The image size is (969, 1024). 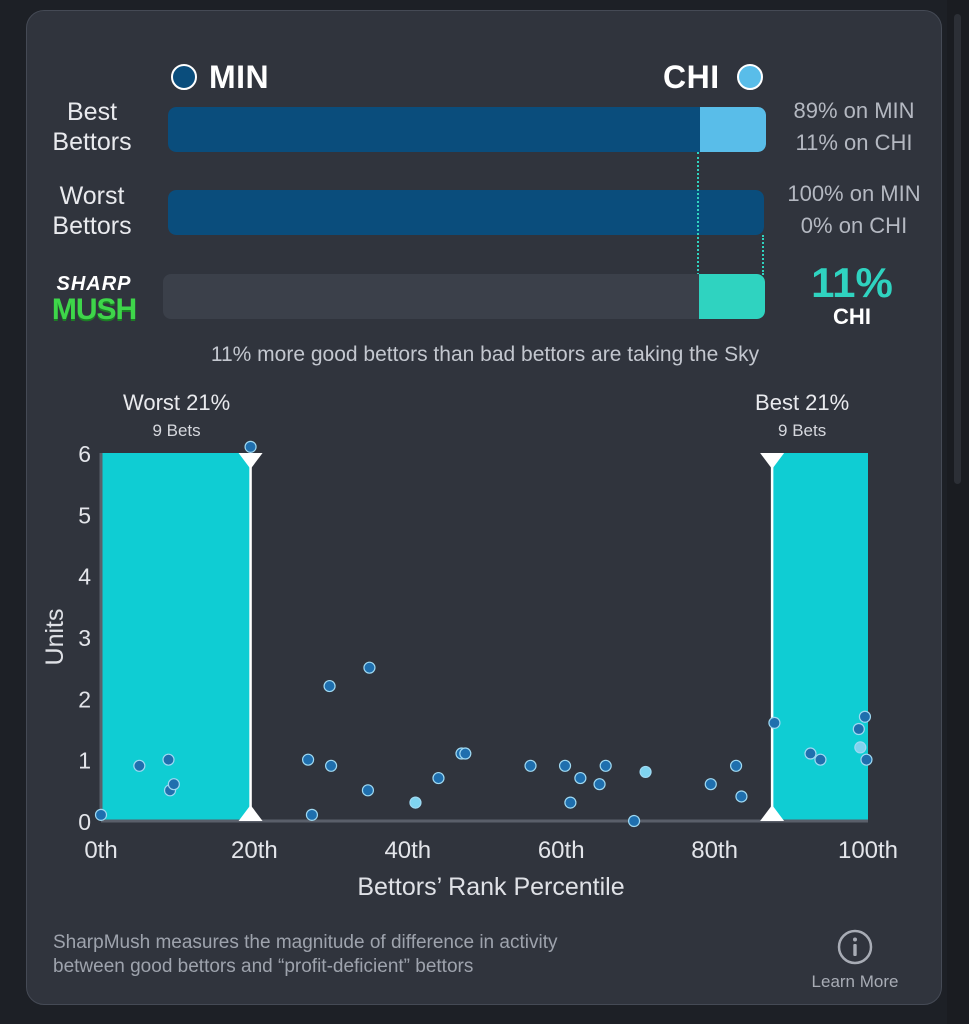 I want to click on page-scrollbar, so click(x=958, y=512).